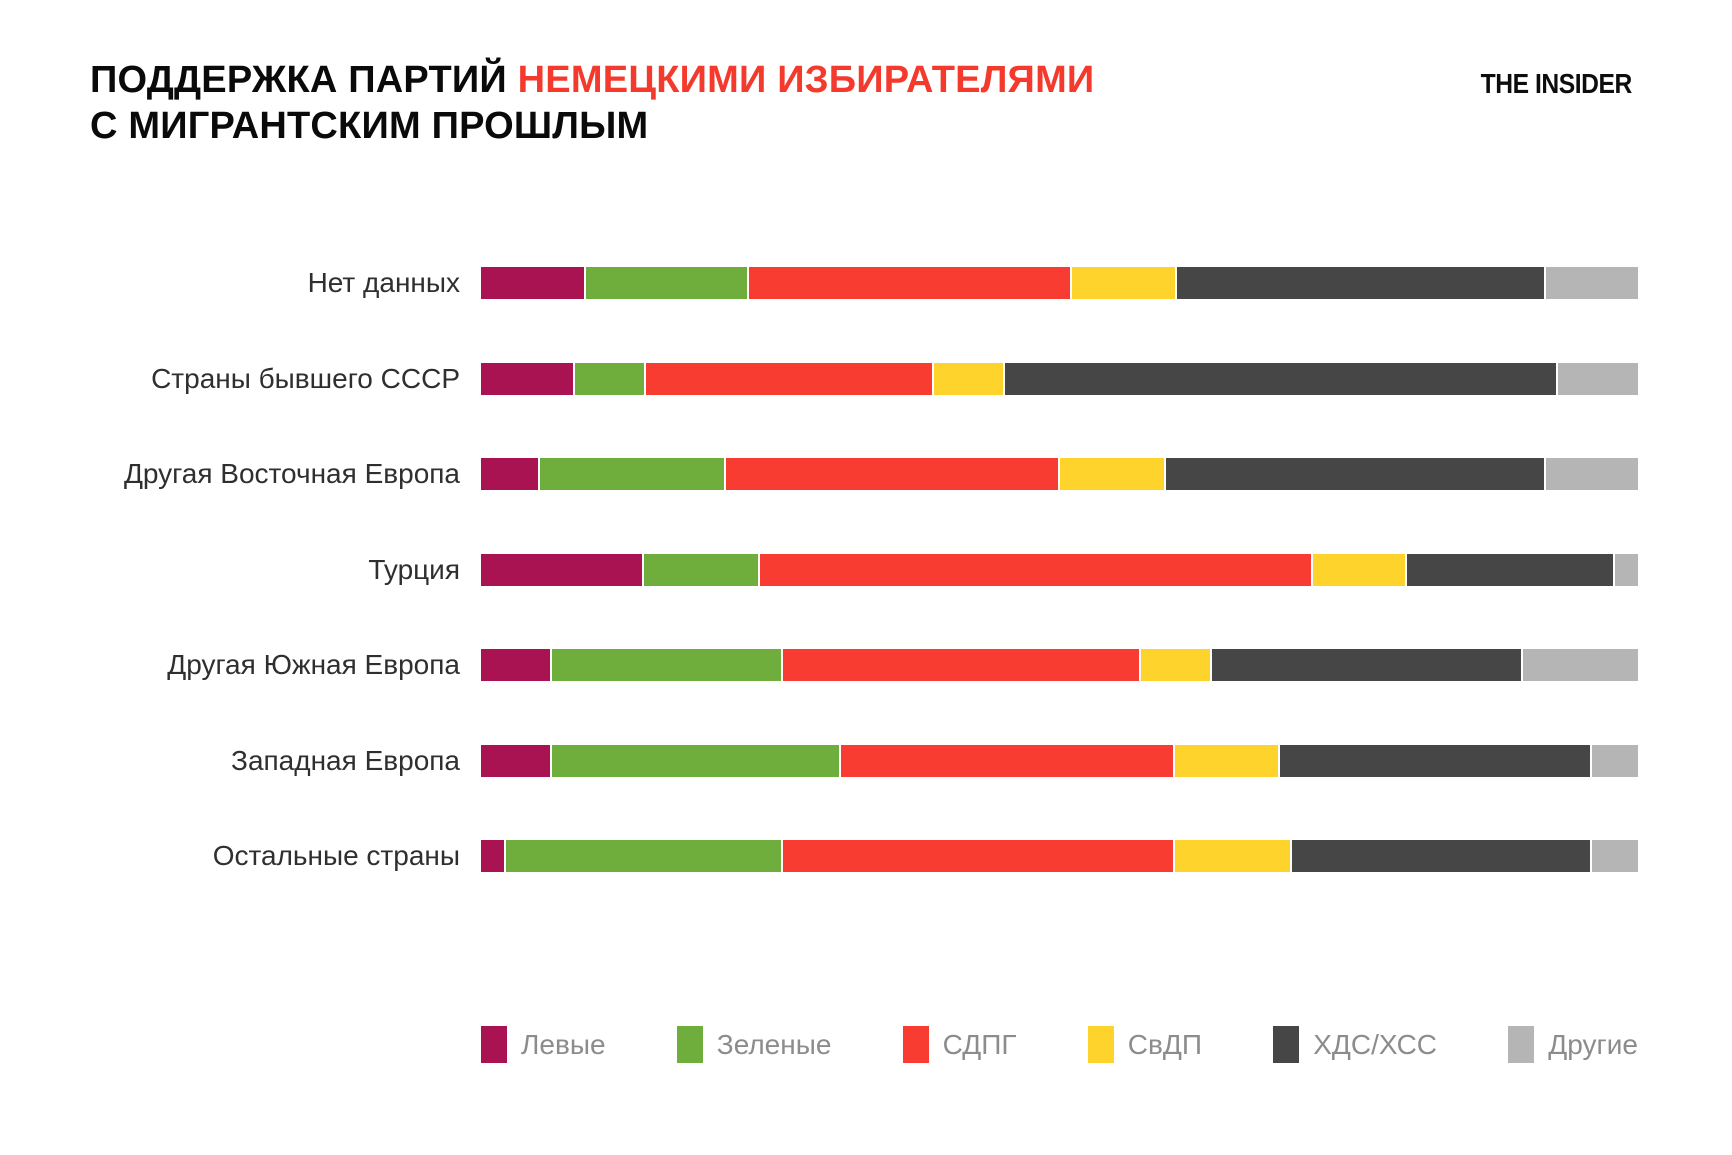 This screenshot has width=1732, height=1155. Describe the element at coordinates (336, 855) in the screenshot. I see `category-label: Остальные страны` at that location.